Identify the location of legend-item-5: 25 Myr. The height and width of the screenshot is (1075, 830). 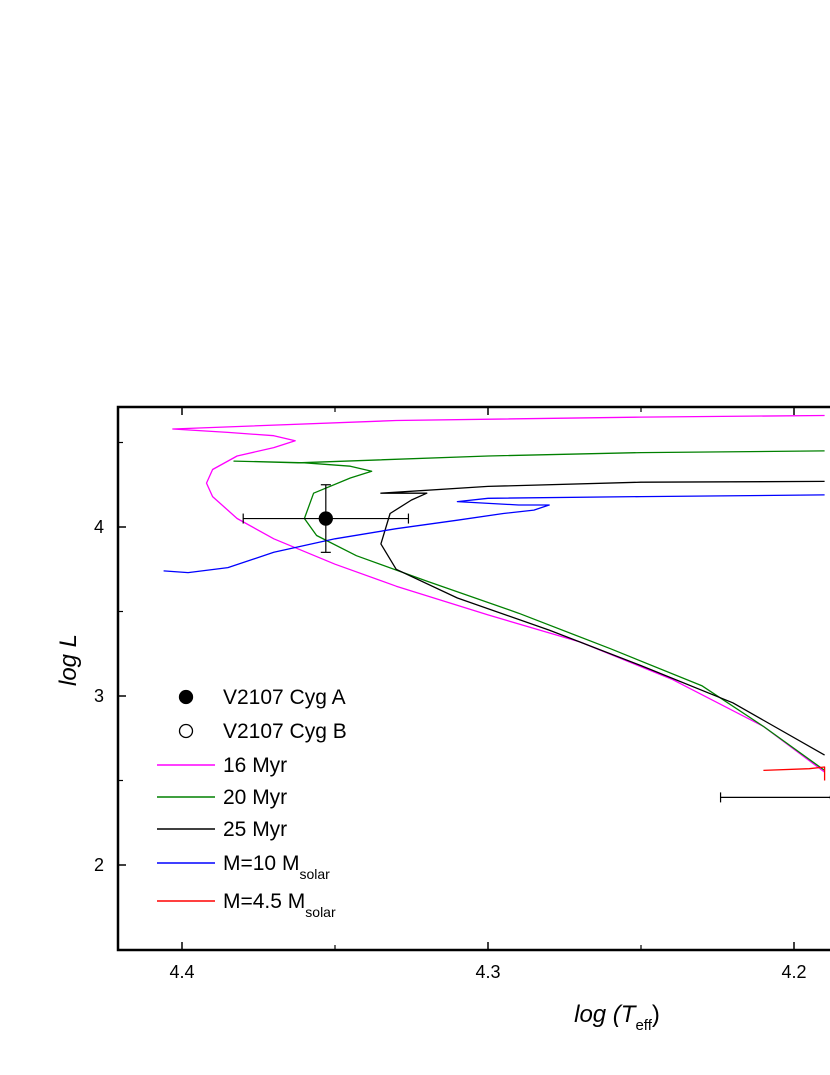
(222, 829).